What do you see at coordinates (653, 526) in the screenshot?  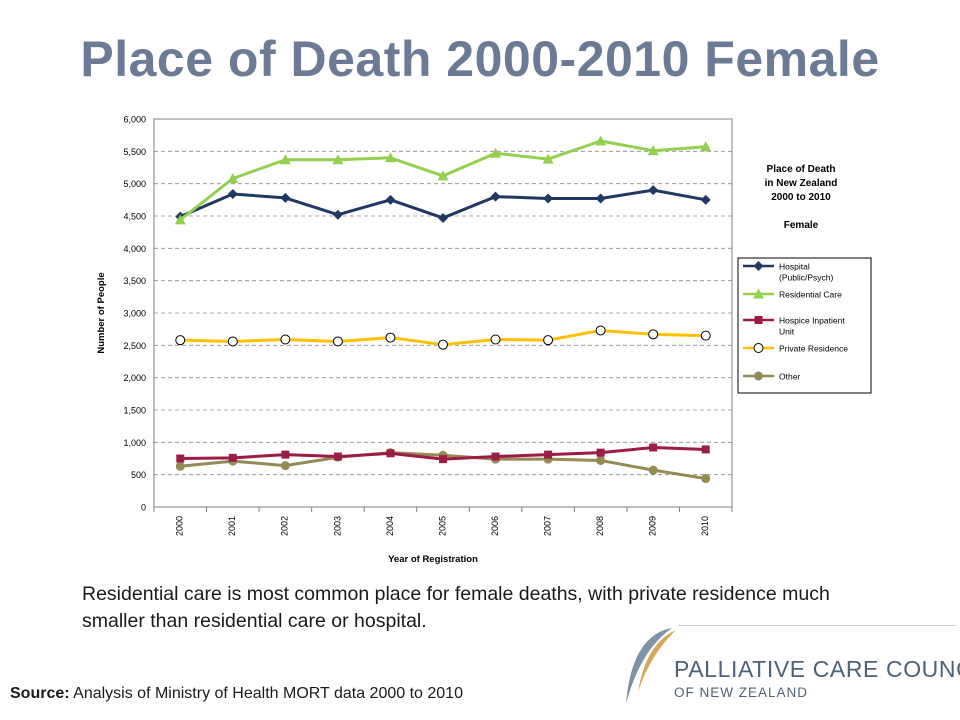 I see `x-tick-label: 2009` at bounding box center [653, 526].